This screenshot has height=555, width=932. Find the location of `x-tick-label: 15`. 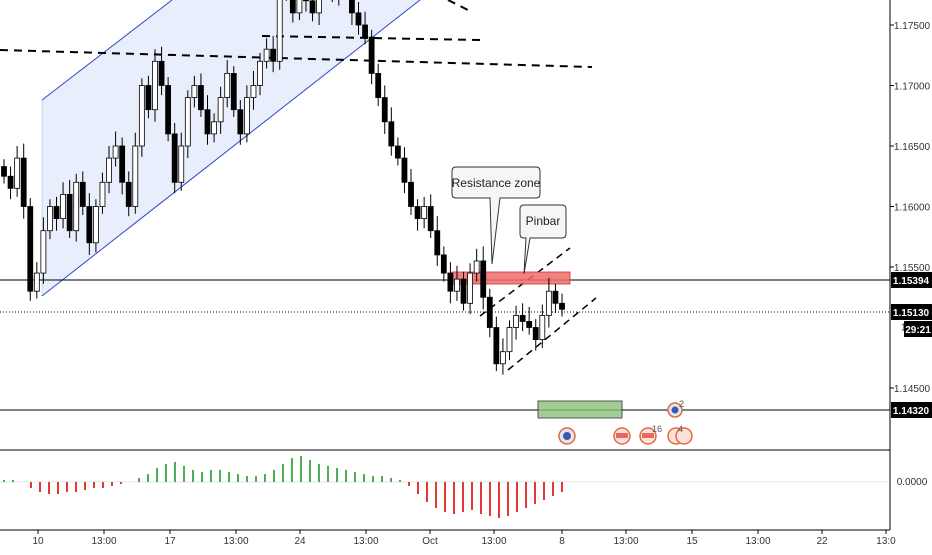

x-tick-label: 15 is located at coordinates (692, 541).